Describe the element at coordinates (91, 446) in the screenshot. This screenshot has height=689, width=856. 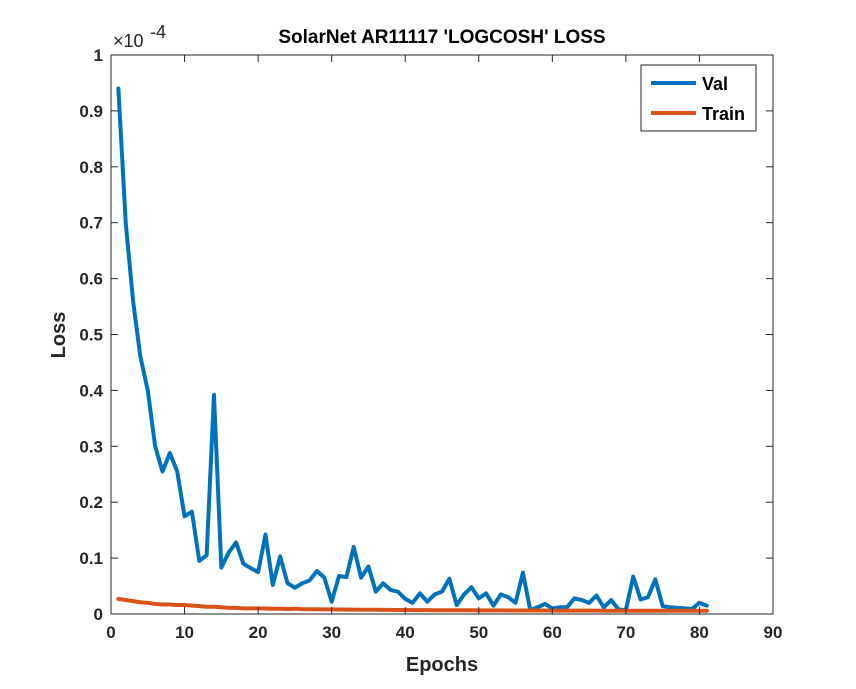
I see `y-tick-label: 0.3` at that location.